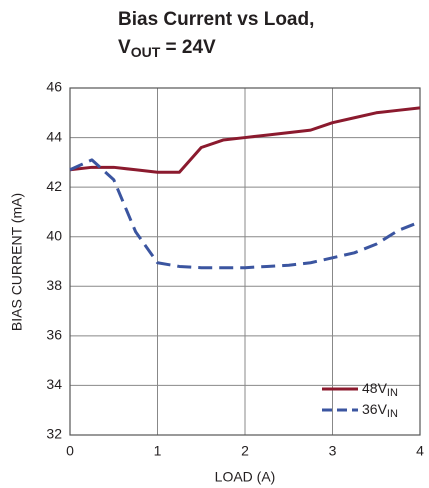 Image resolution: width=429 pixels, height=488 pixels. I want to click on x-tick-label: 0, so click(70, 451).